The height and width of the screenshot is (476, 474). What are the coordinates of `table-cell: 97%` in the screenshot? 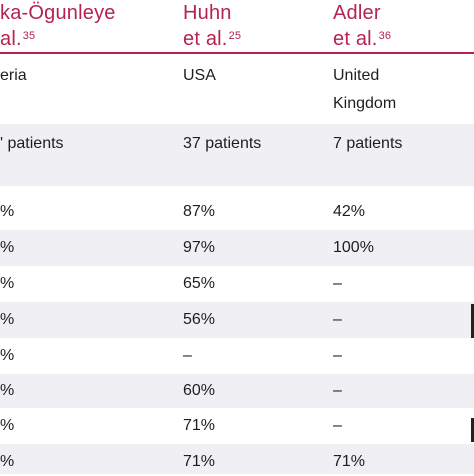 It's located at (199, 247).